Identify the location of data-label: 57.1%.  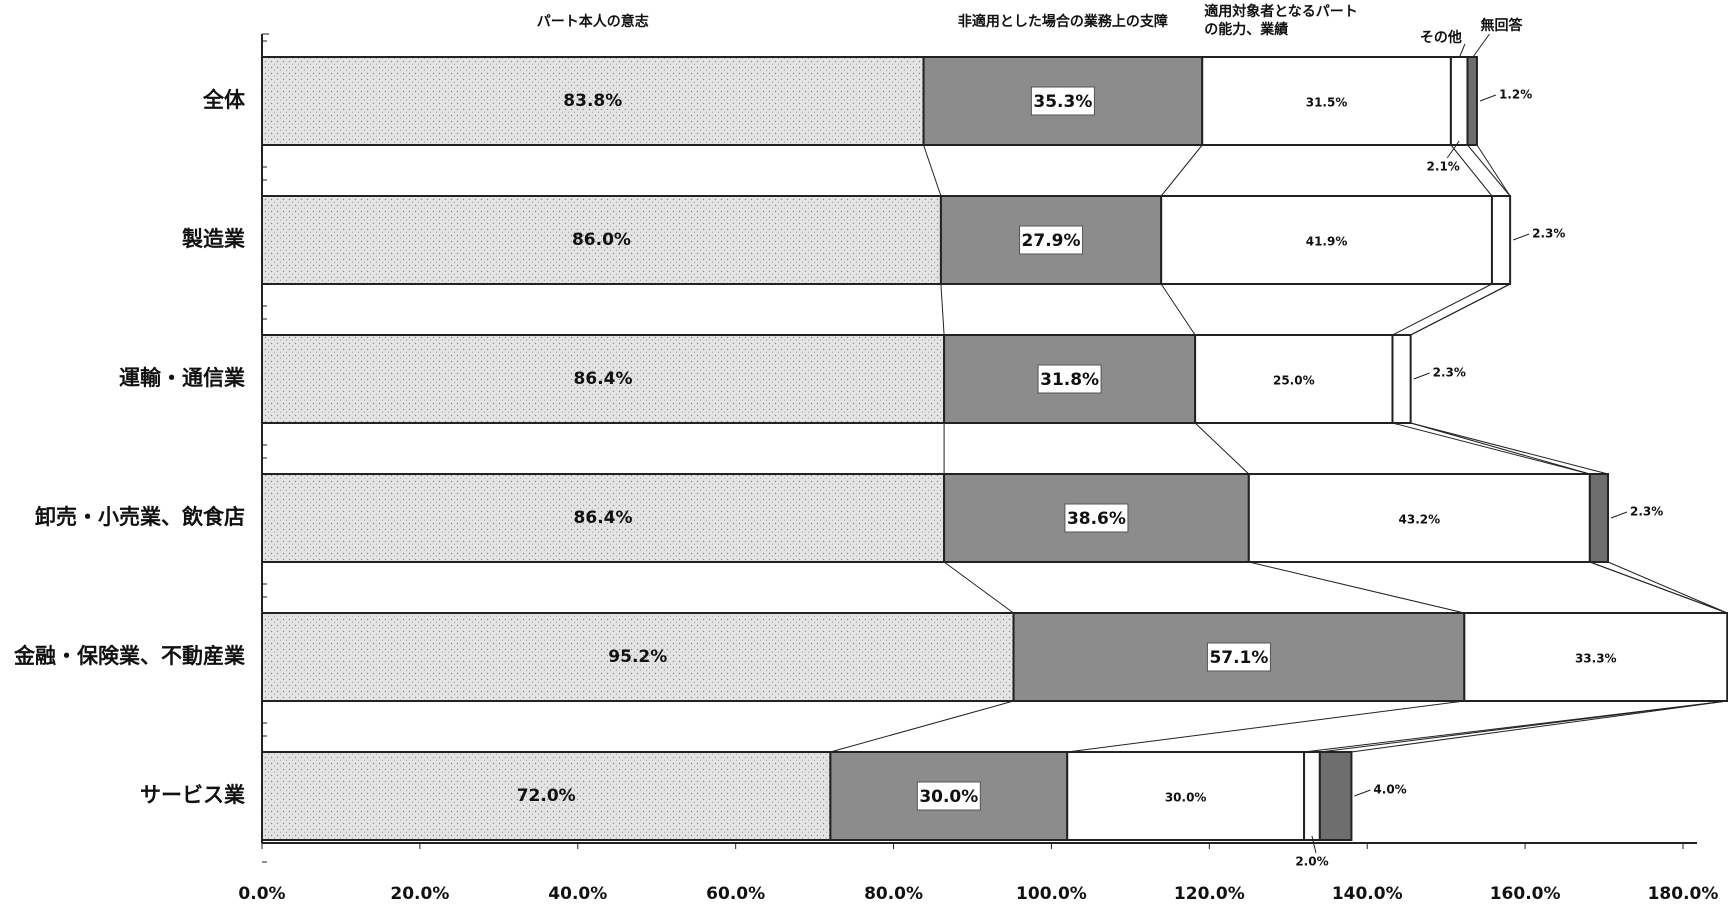
(1238, 658).